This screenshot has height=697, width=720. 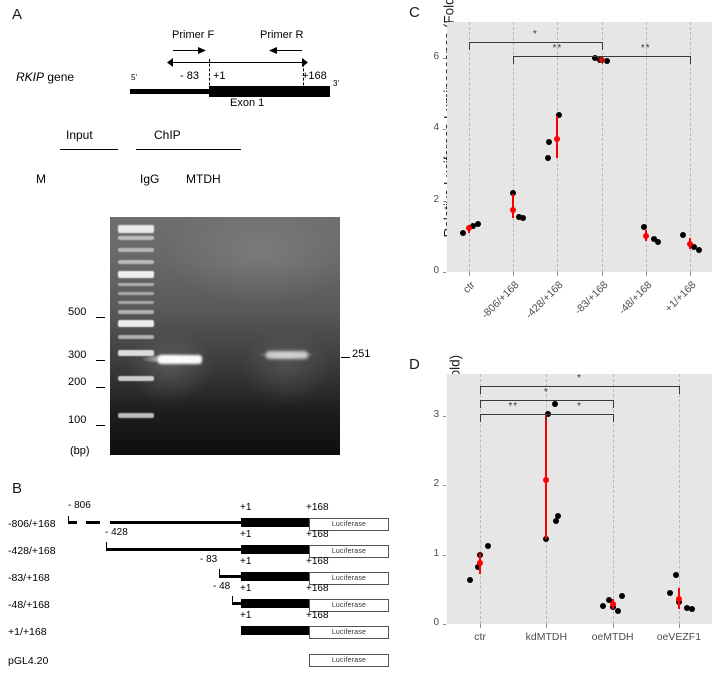 I want to click on gel-band-input, so click(x=180, y=359).